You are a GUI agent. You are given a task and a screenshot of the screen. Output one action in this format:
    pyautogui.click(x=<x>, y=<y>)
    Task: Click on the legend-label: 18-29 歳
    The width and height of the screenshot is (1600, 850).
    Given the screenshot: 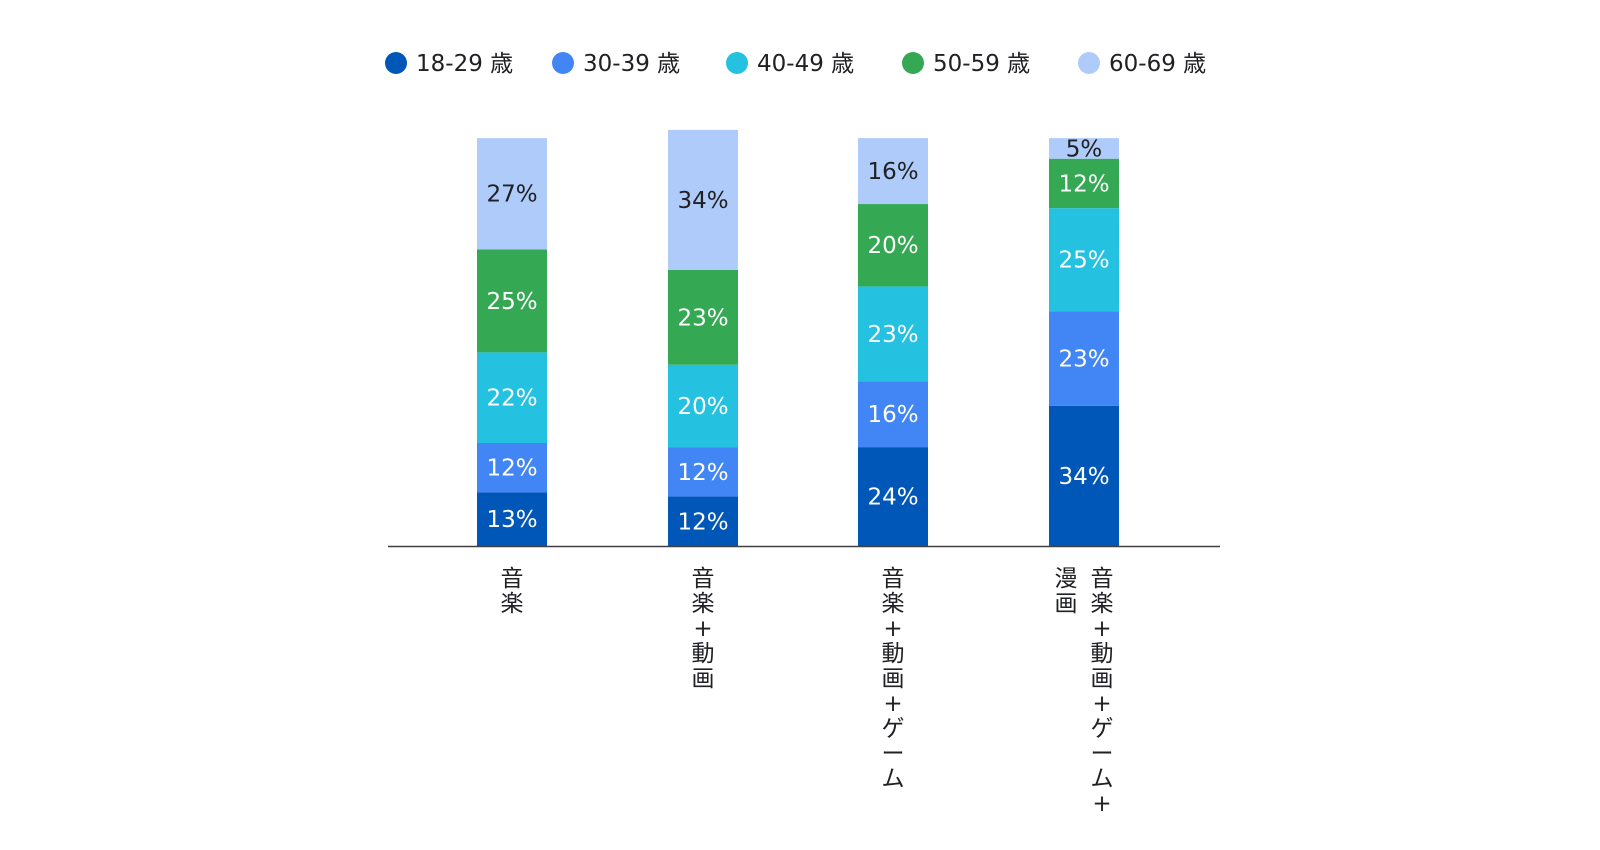 What is the action you would take?
    pyautogui.click(x=464, y=64)
    